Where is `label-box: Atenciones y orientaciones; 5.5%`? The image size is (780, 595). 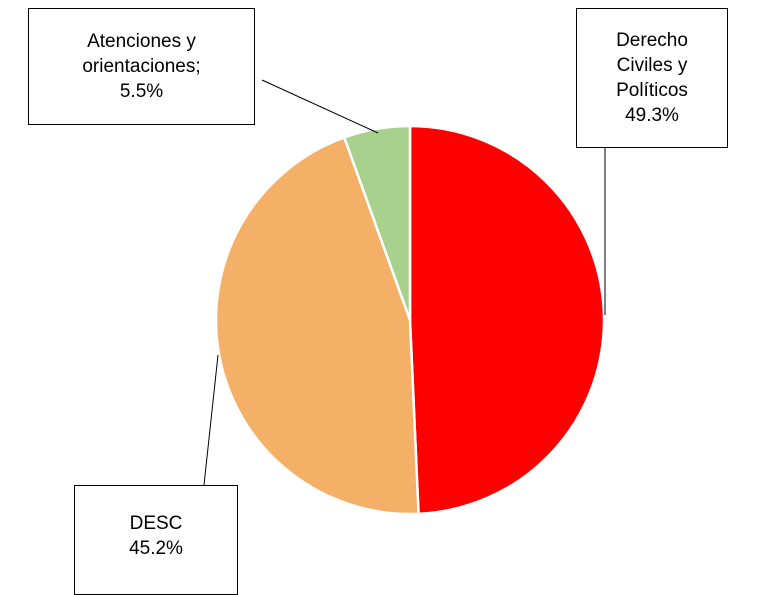
label-box: Atenciones y orientaciones; 5.5% is located at coordinates (141, 66).